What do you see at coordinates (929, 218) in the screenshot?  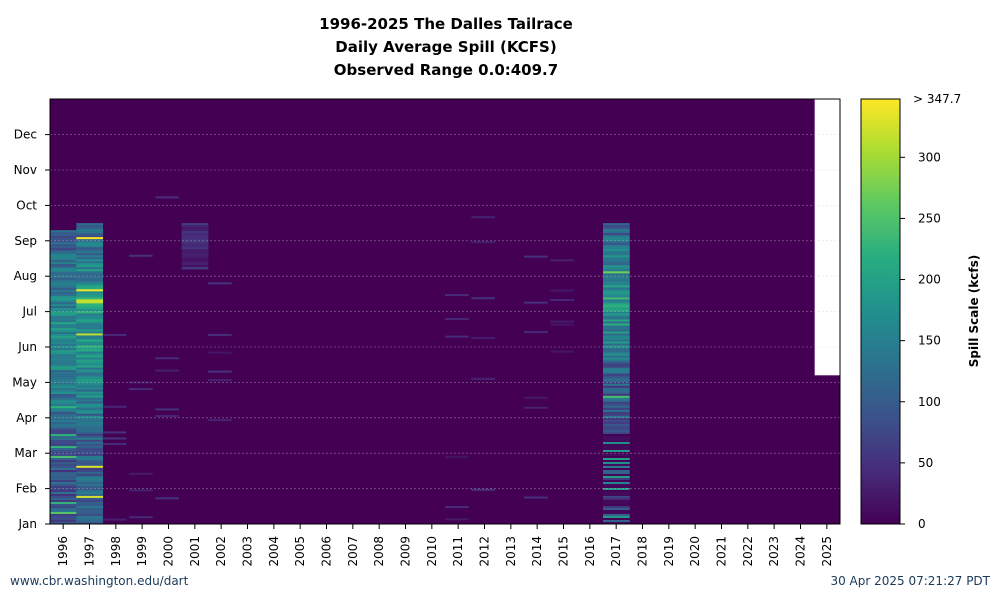 I see `colorbar-tick-250: 250` at bounding box center [929, 218].